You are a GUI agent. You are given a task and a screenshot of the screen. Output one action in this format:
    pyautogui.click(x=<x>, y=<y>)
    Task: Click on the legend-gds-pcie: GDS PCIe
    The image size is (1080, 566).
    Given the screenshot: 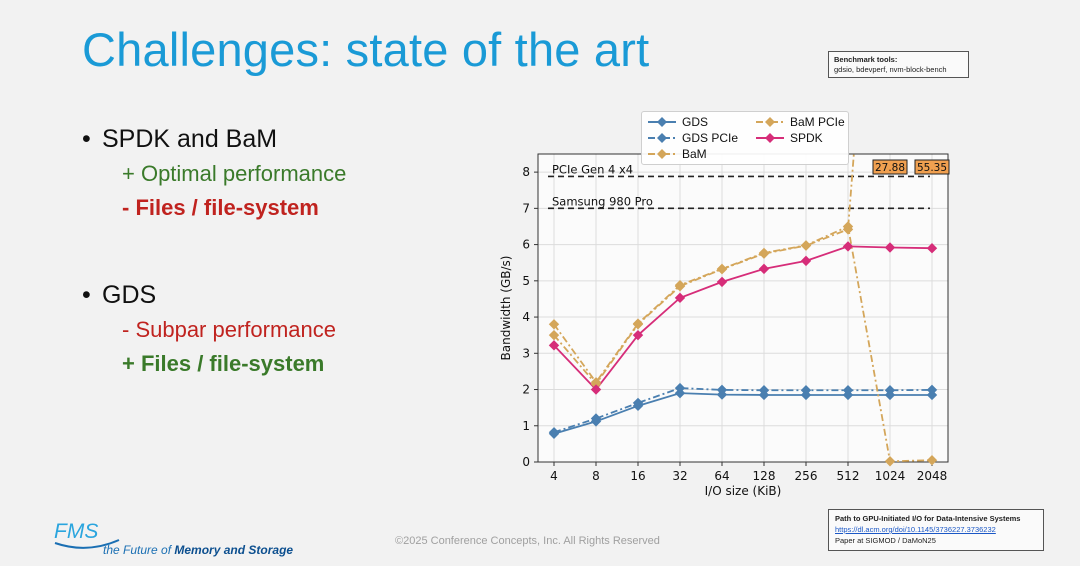 What is the action you would take?
    pyautogui.click(x=693, y=138)
    